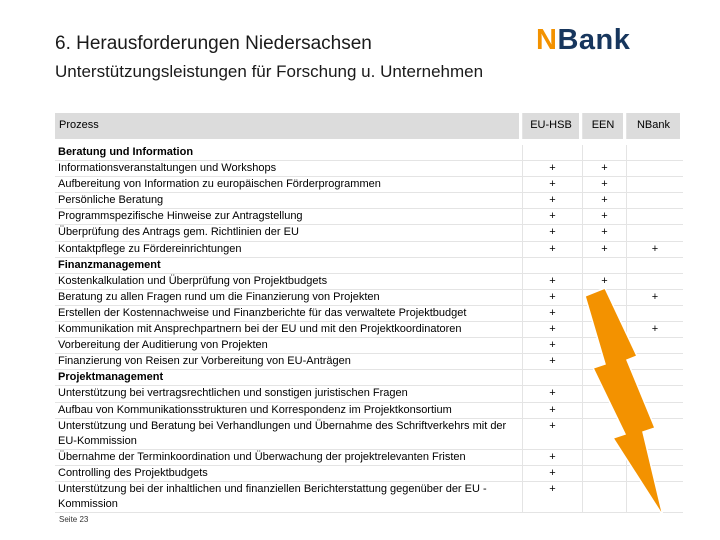  Describe the element at coordinates (111, 200) in the screenshot. I see `process-label: Persönliche Beratung` at that location.